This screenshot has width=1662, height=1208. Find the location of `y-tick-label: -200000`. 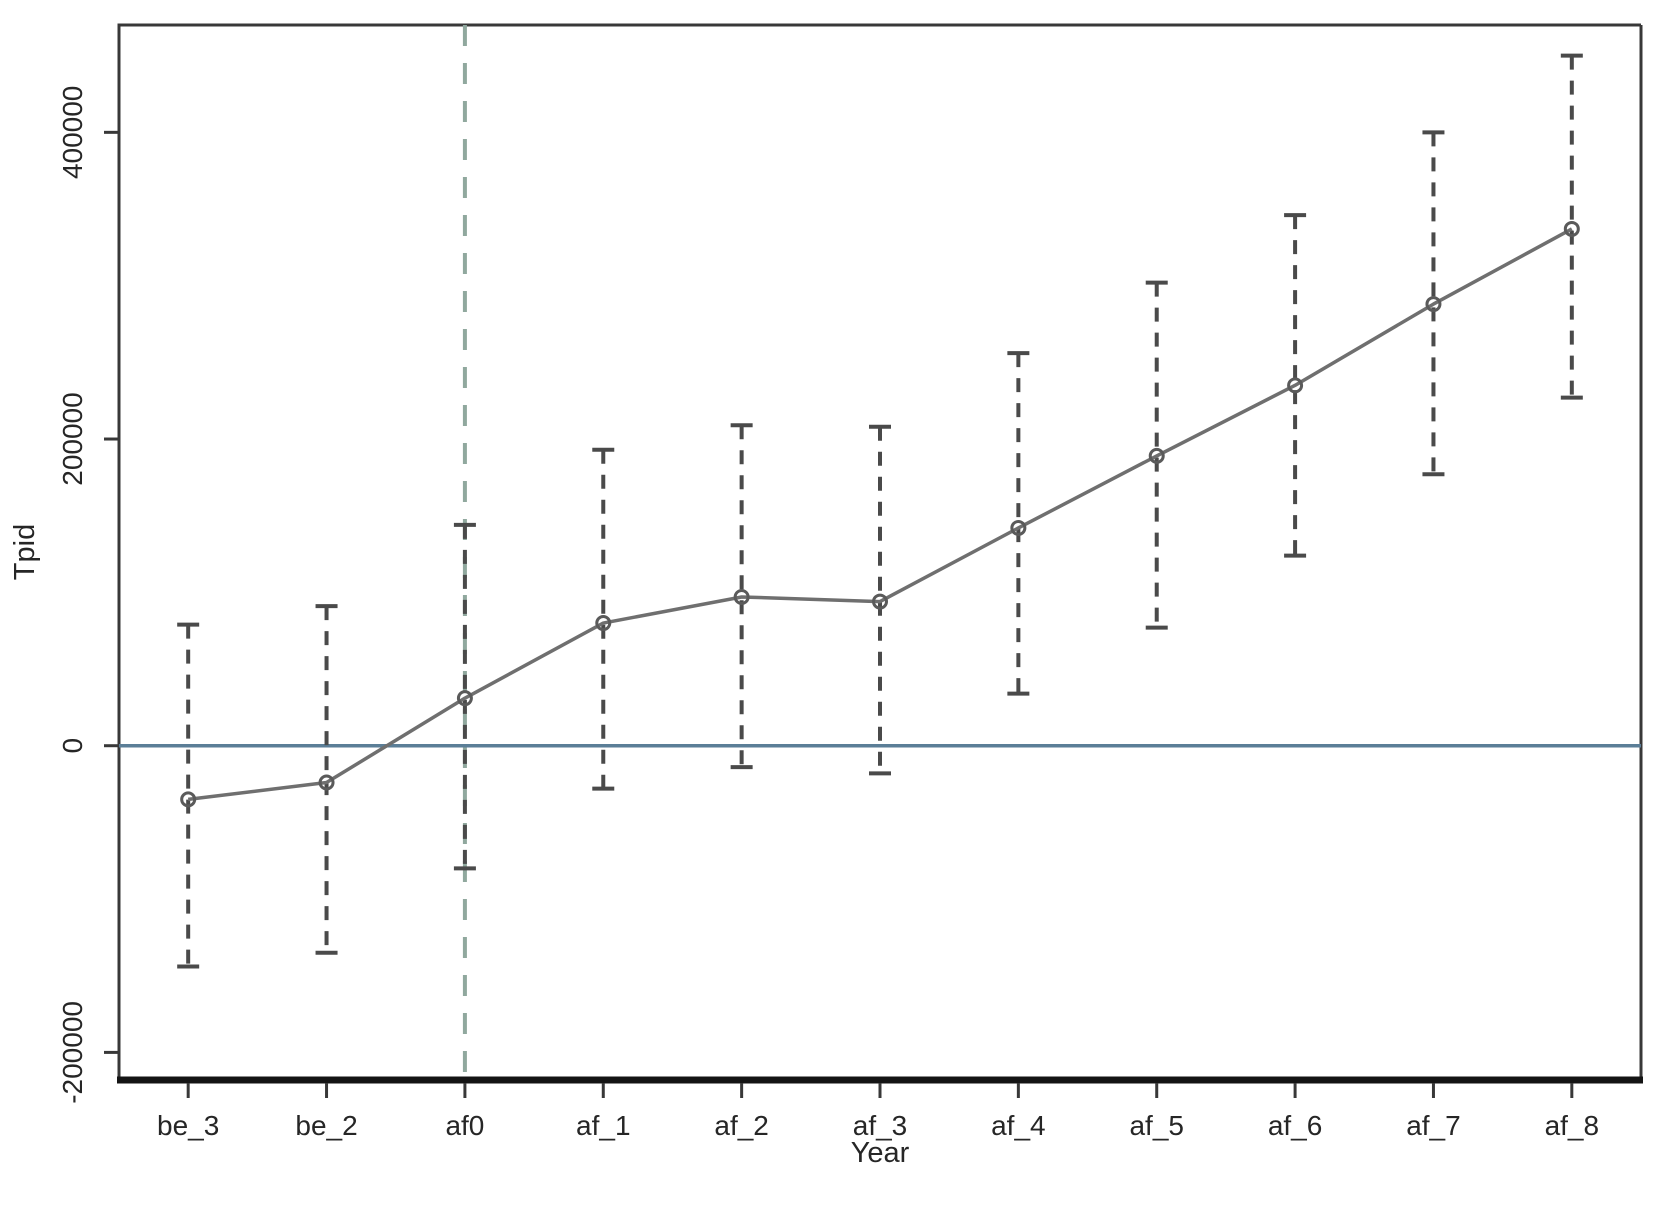

y-tick-label: -200000 is located at coordinates (72, 1052).